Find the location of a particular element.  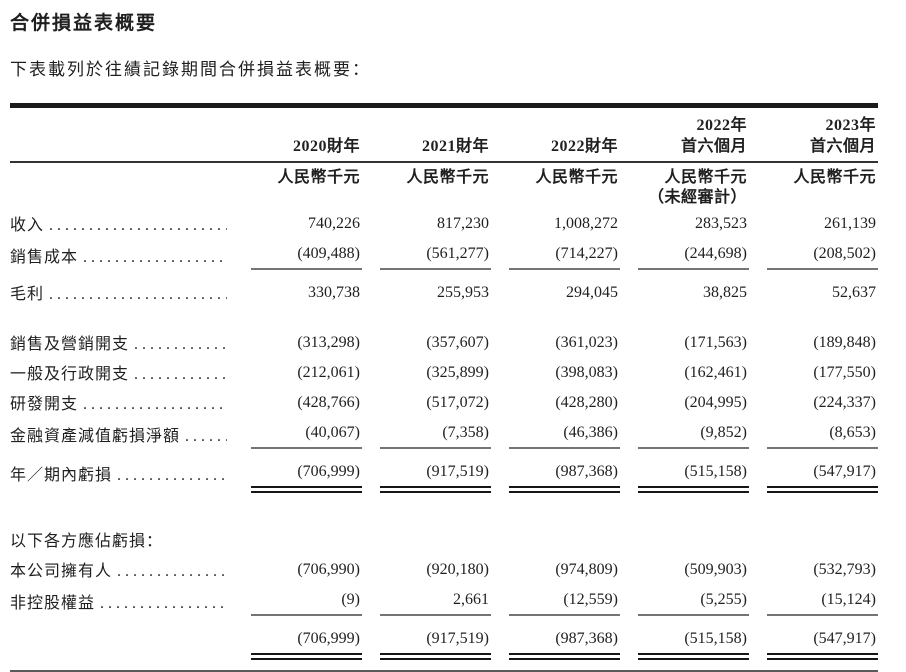

cell-value: (532,793) is located at coordinates (844, 569).